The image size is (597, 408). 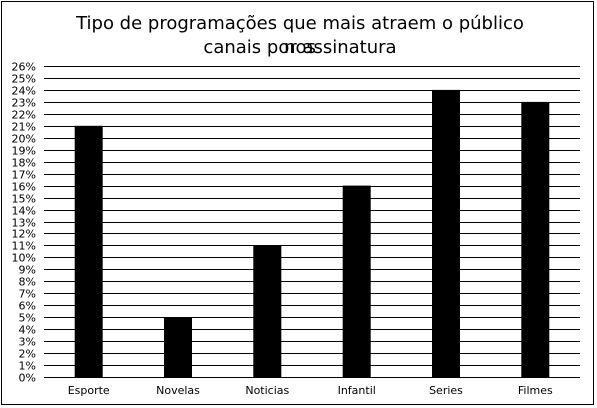 I want to click on y-tick-label: 15%, so click(x=24, y=199).